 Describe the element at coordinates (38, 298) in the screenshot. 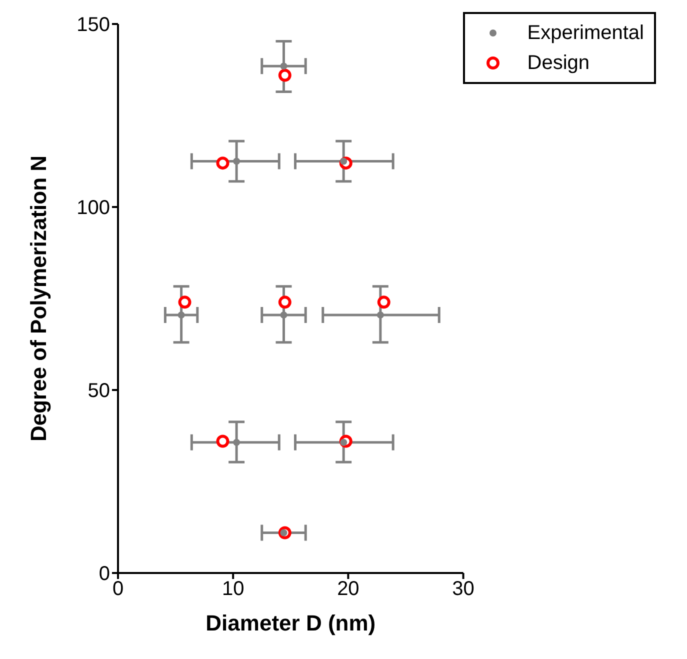

I see `y-axis-title: Degree of Polymerization N` at that location.